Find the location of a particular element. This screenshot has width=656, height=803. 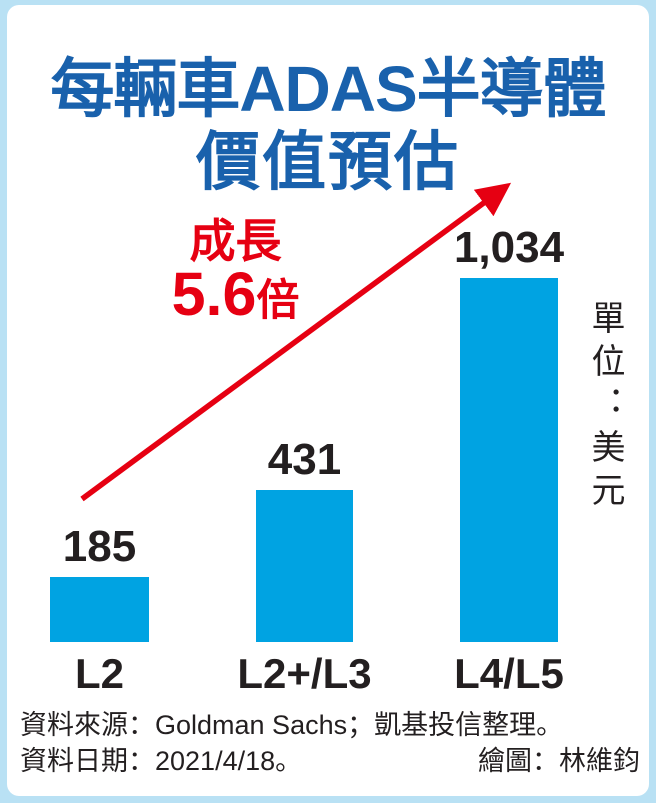

date-note: 資料日期：2021/4/18。 is located at coordinates (161, 761).